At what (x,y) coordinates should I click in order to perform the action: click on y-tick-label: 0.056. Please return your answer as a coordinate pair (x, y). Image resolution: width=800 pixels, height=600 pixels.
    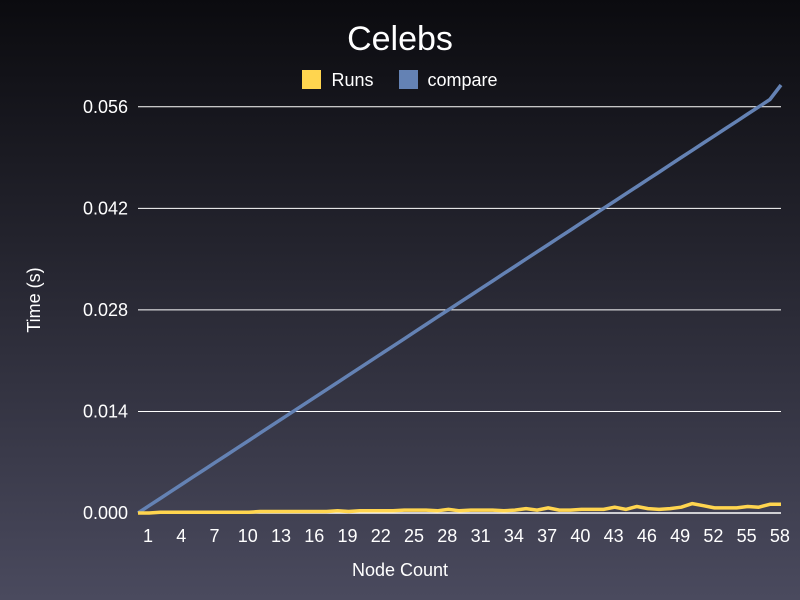
    Looking at the image, I should click on (105, 107).